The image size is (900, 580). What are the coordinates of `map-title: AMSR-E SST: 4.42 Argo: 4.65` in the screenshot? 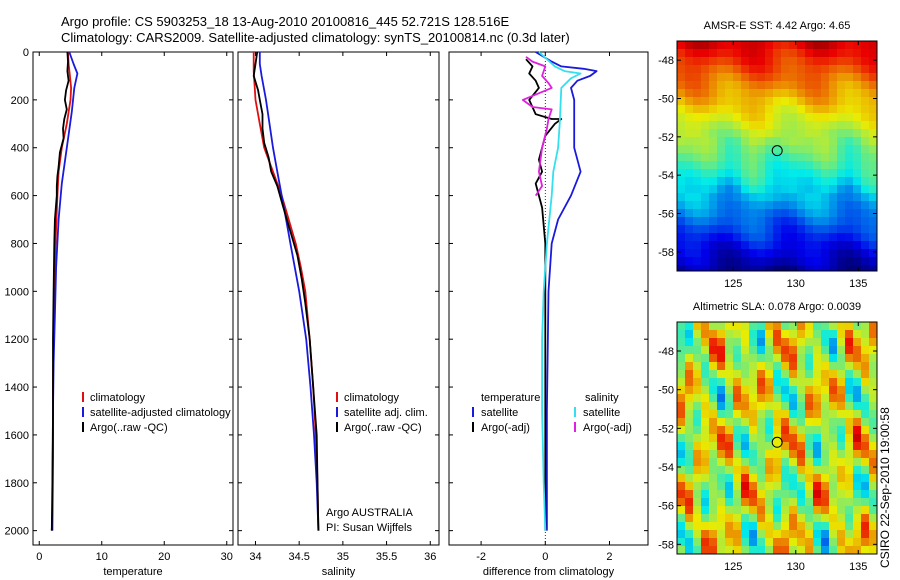 It's located at (777, 26).